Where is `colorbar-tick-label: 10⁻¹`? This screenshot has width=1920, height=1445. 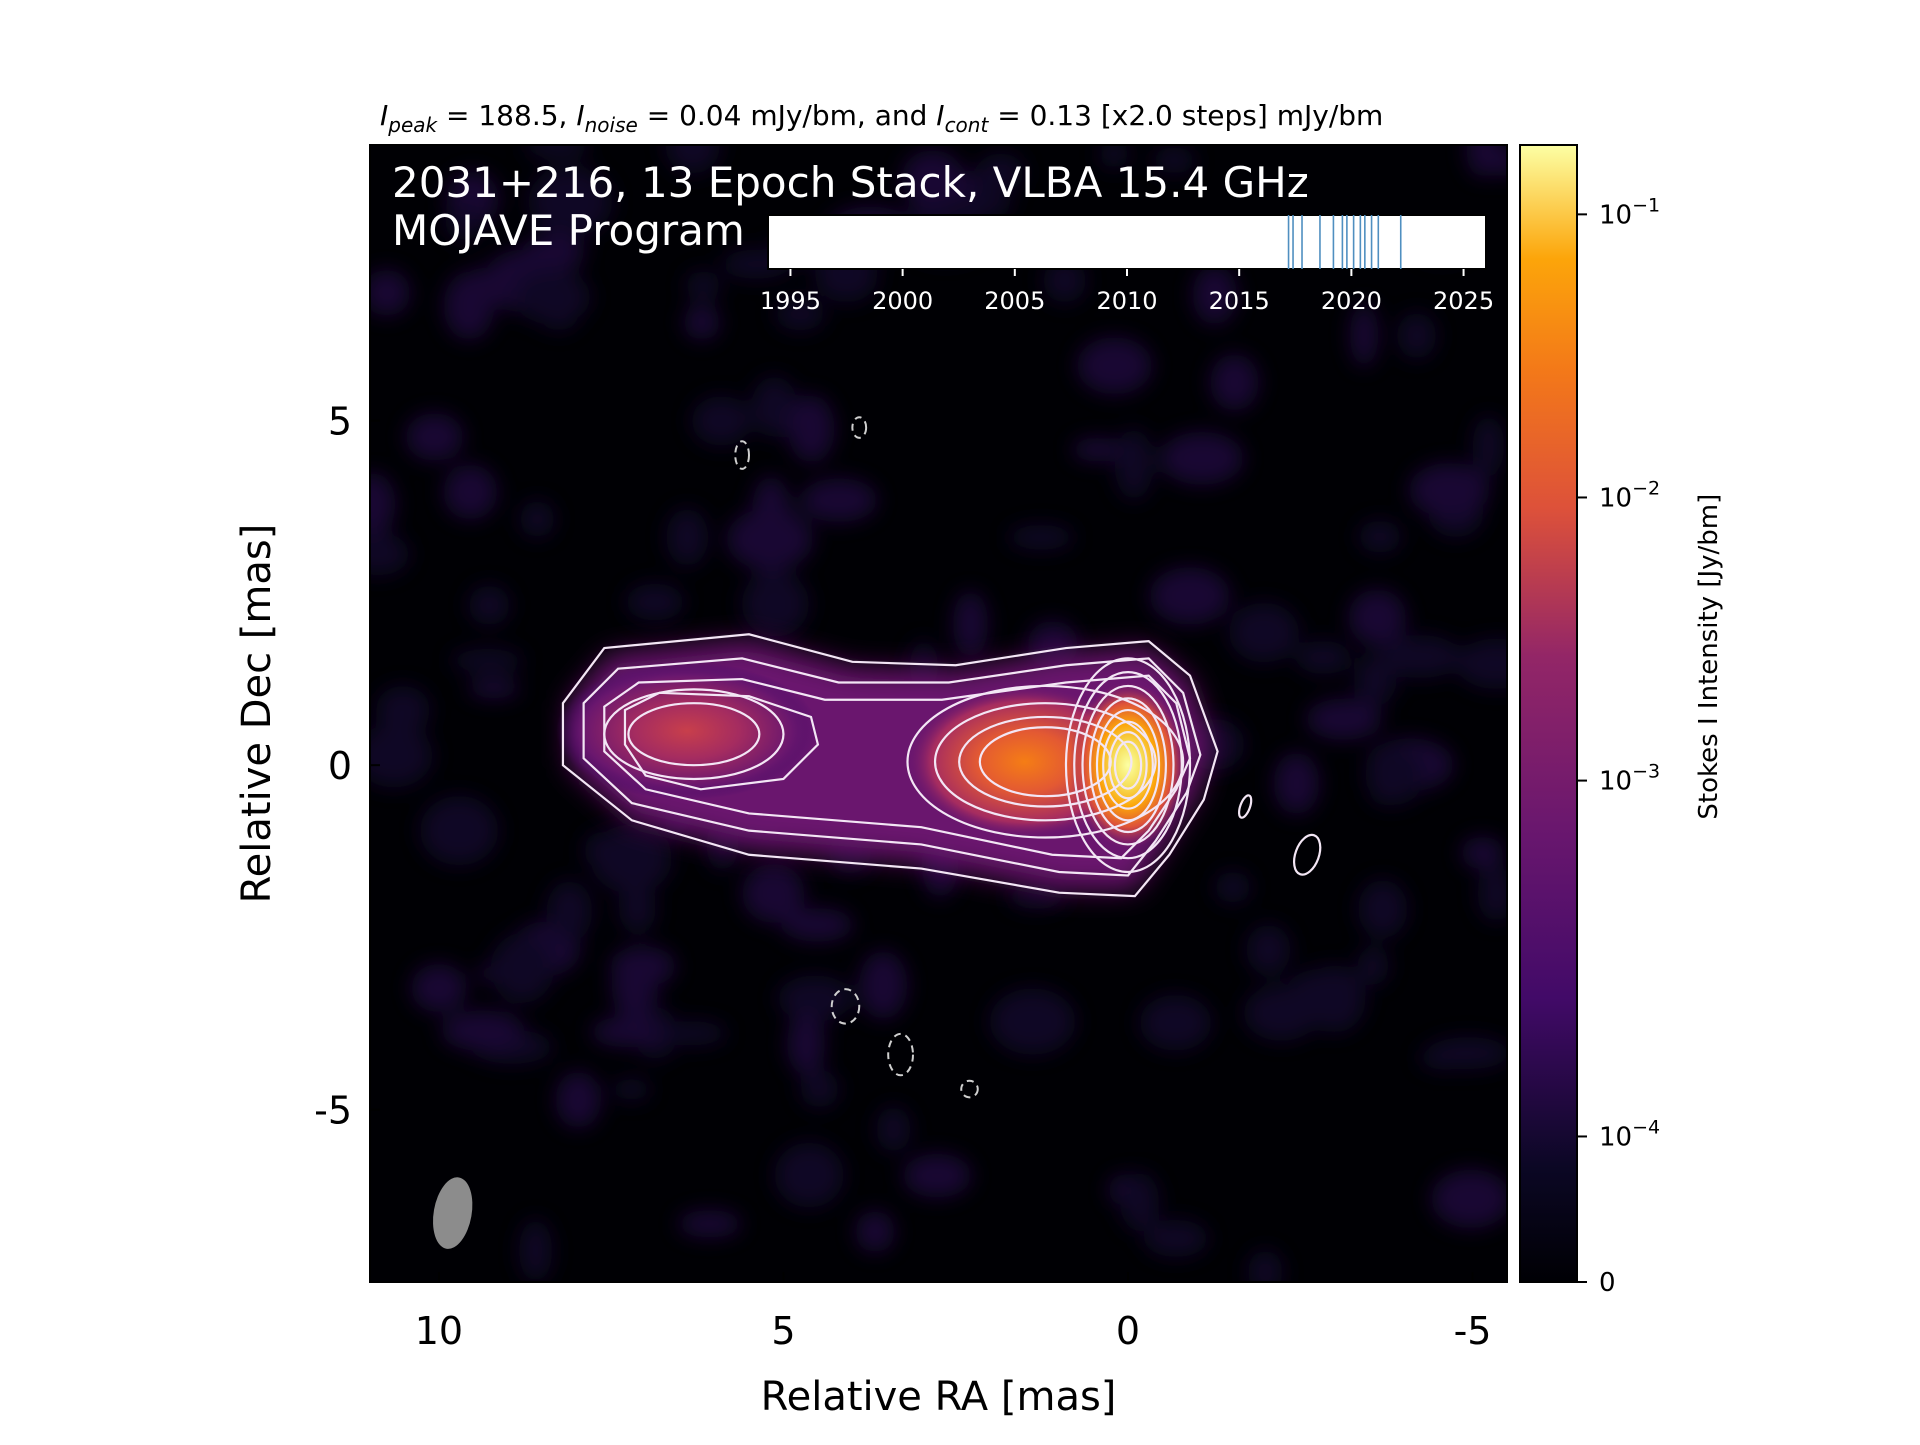 colorbar-tick-label: 10⁻¹ is located at coordinates (1629, 212).